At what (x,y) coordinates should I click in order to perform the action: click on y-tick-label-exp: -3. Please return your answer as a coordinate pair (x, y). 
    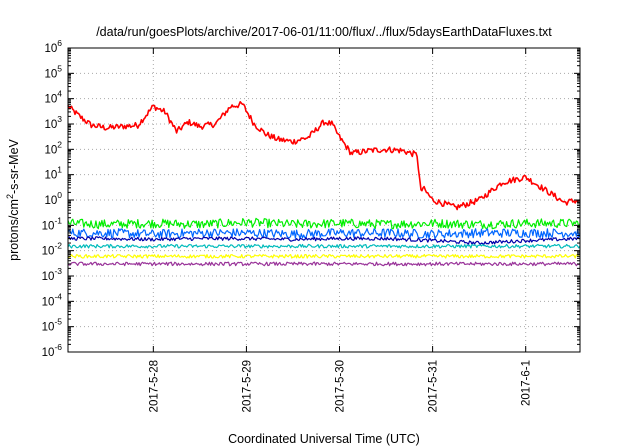
    Looking at the image, I should click on (58, 271).